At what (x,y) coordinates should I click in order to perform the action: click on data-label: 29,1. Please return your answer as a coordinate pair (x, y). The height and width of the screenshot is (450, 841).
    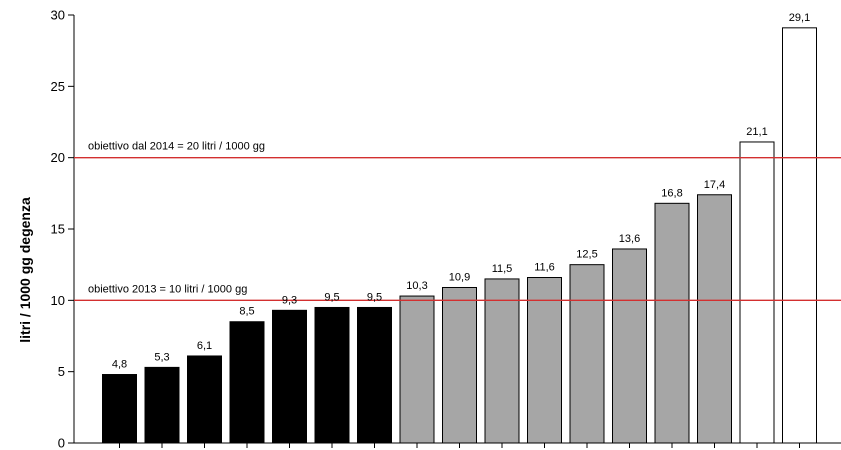
    Looking at the image, I should click on (799, 18).